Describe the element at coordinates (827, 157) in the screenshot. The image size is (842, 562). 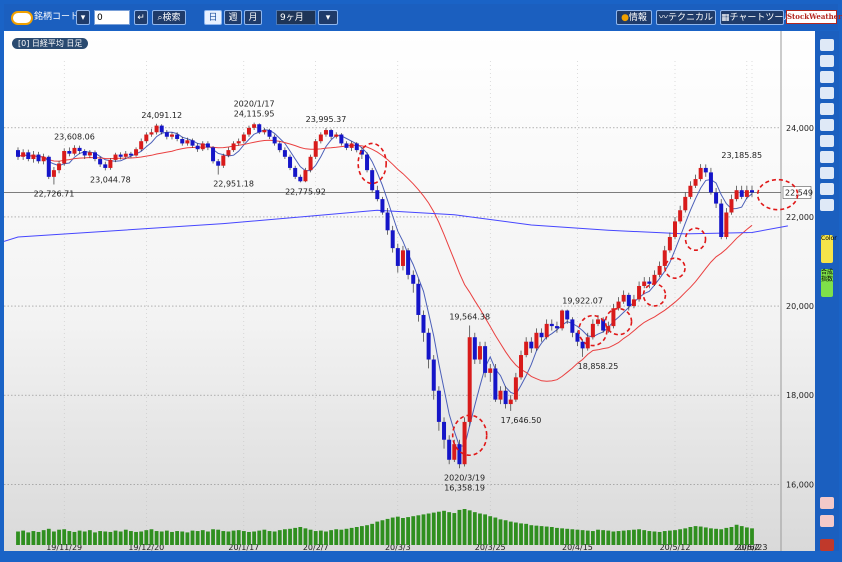
I see `note-icon` at that location.